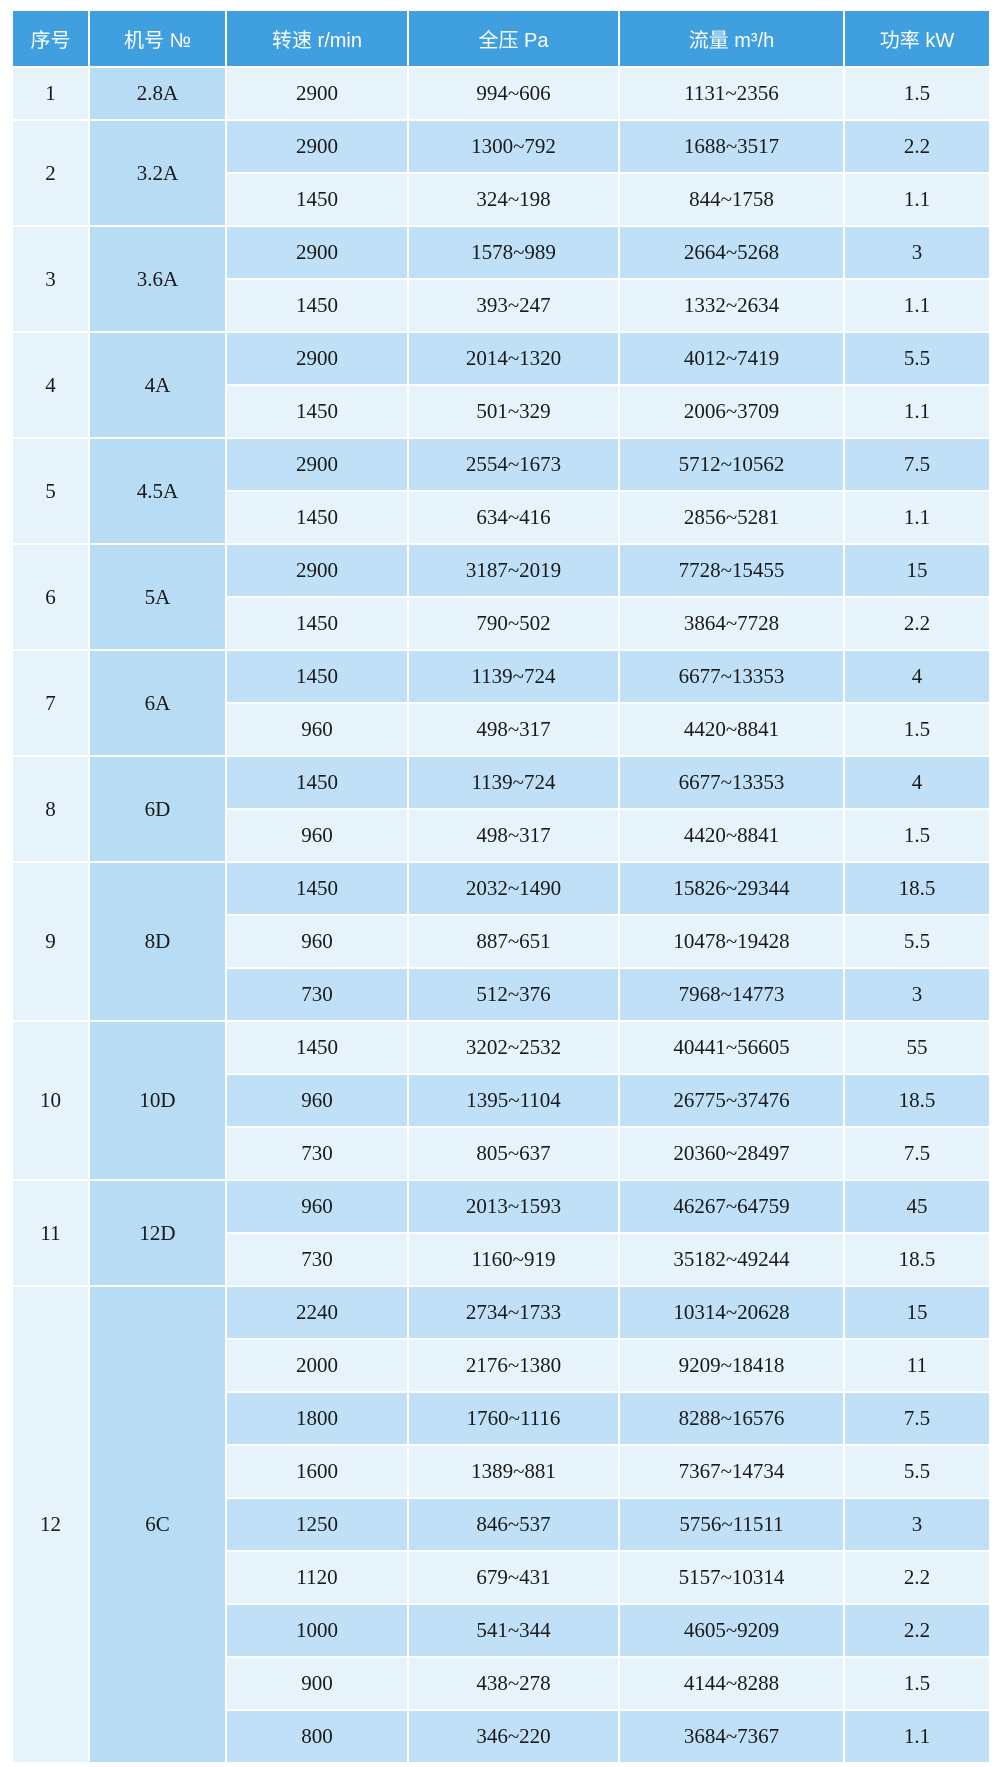 The width and height of the screenshot is (1000, 1767). What do you see at coordinates (50, 1100) in the screenshot?
I see `number-cell: 10` at bounding box center [50, 1100].